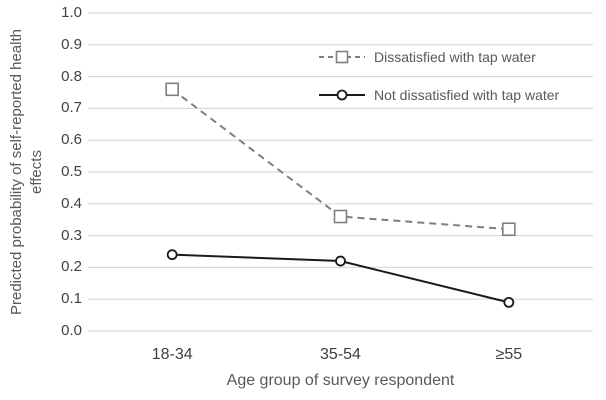 The height and width of the screenshot is (400, 606). Describe the element at coordinates (71, 44) in the screenshot. I see `y-tick-label: 0.9` at that location.